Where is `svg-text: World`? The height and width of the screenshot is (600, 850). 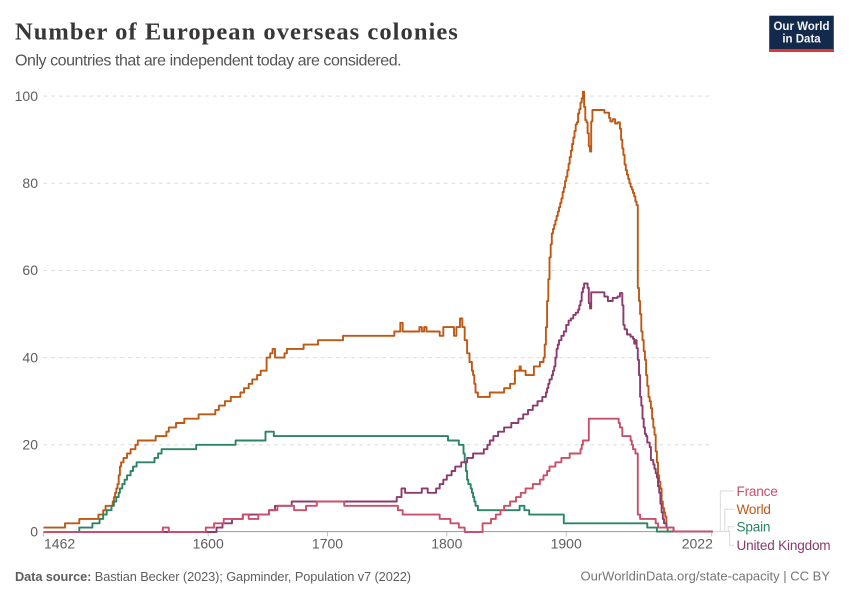 svg-text: World is located at coordinates (754, 509).